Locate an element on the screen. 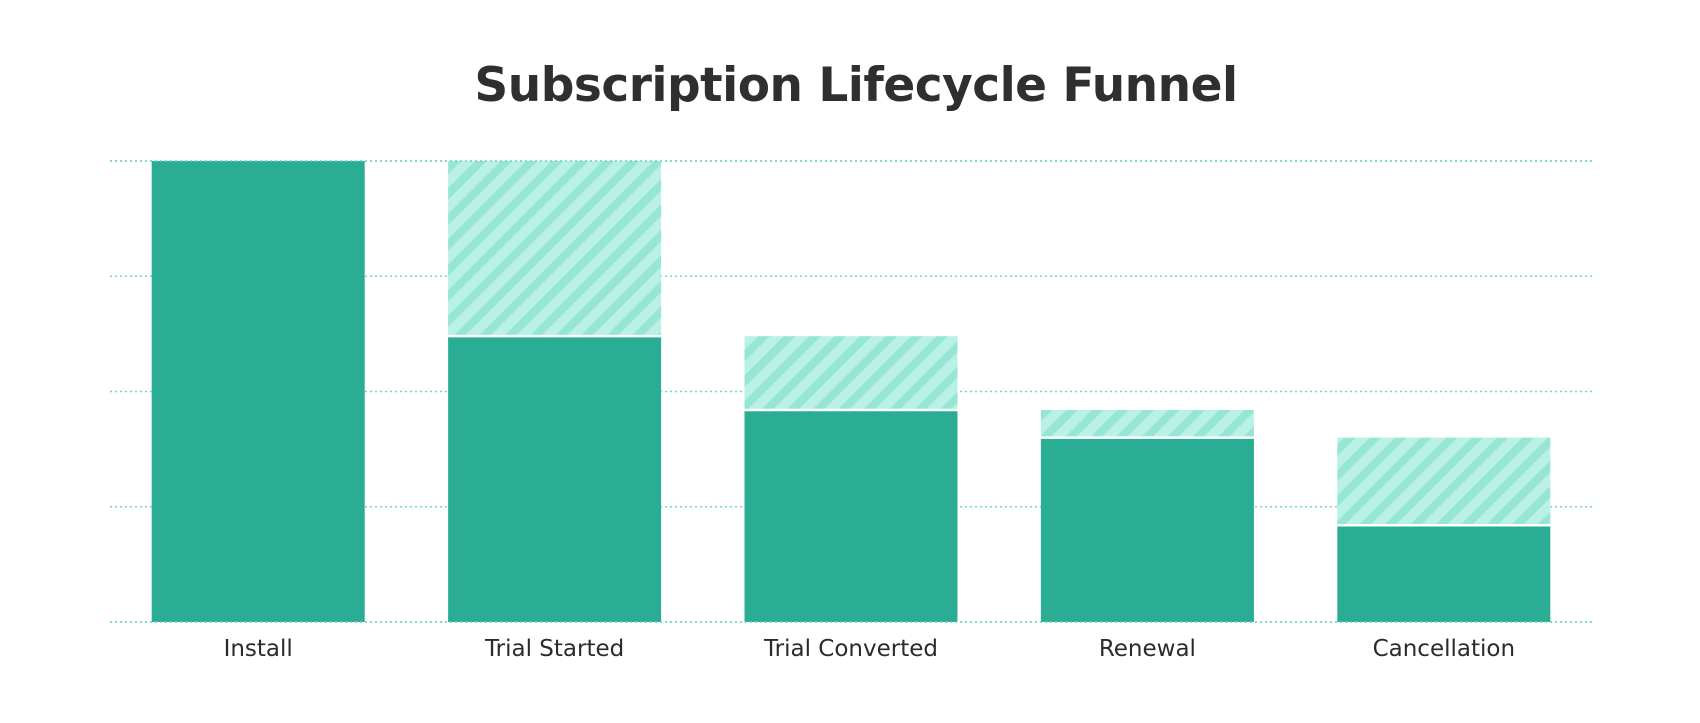 Image resolution: width=1700 pixels, height=723 pixels. dropoff-cancellation is located at coordinates (1444, 481).